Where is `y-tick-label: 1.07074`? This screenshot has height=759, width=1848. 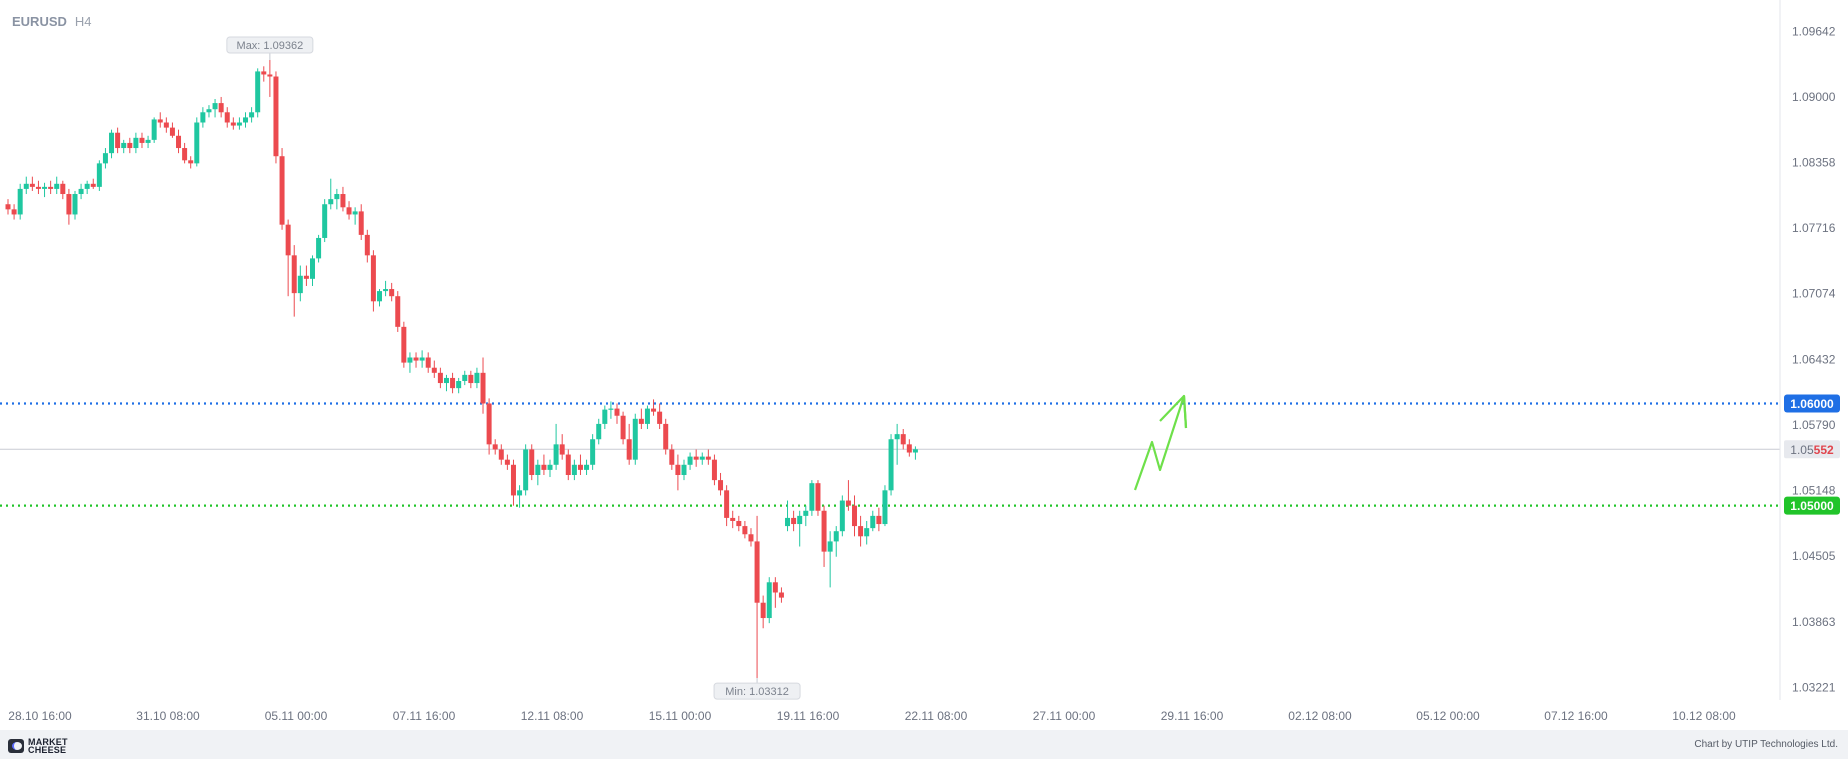
y-tick-label: 1.07074 is located at coordinates (1814, 294).